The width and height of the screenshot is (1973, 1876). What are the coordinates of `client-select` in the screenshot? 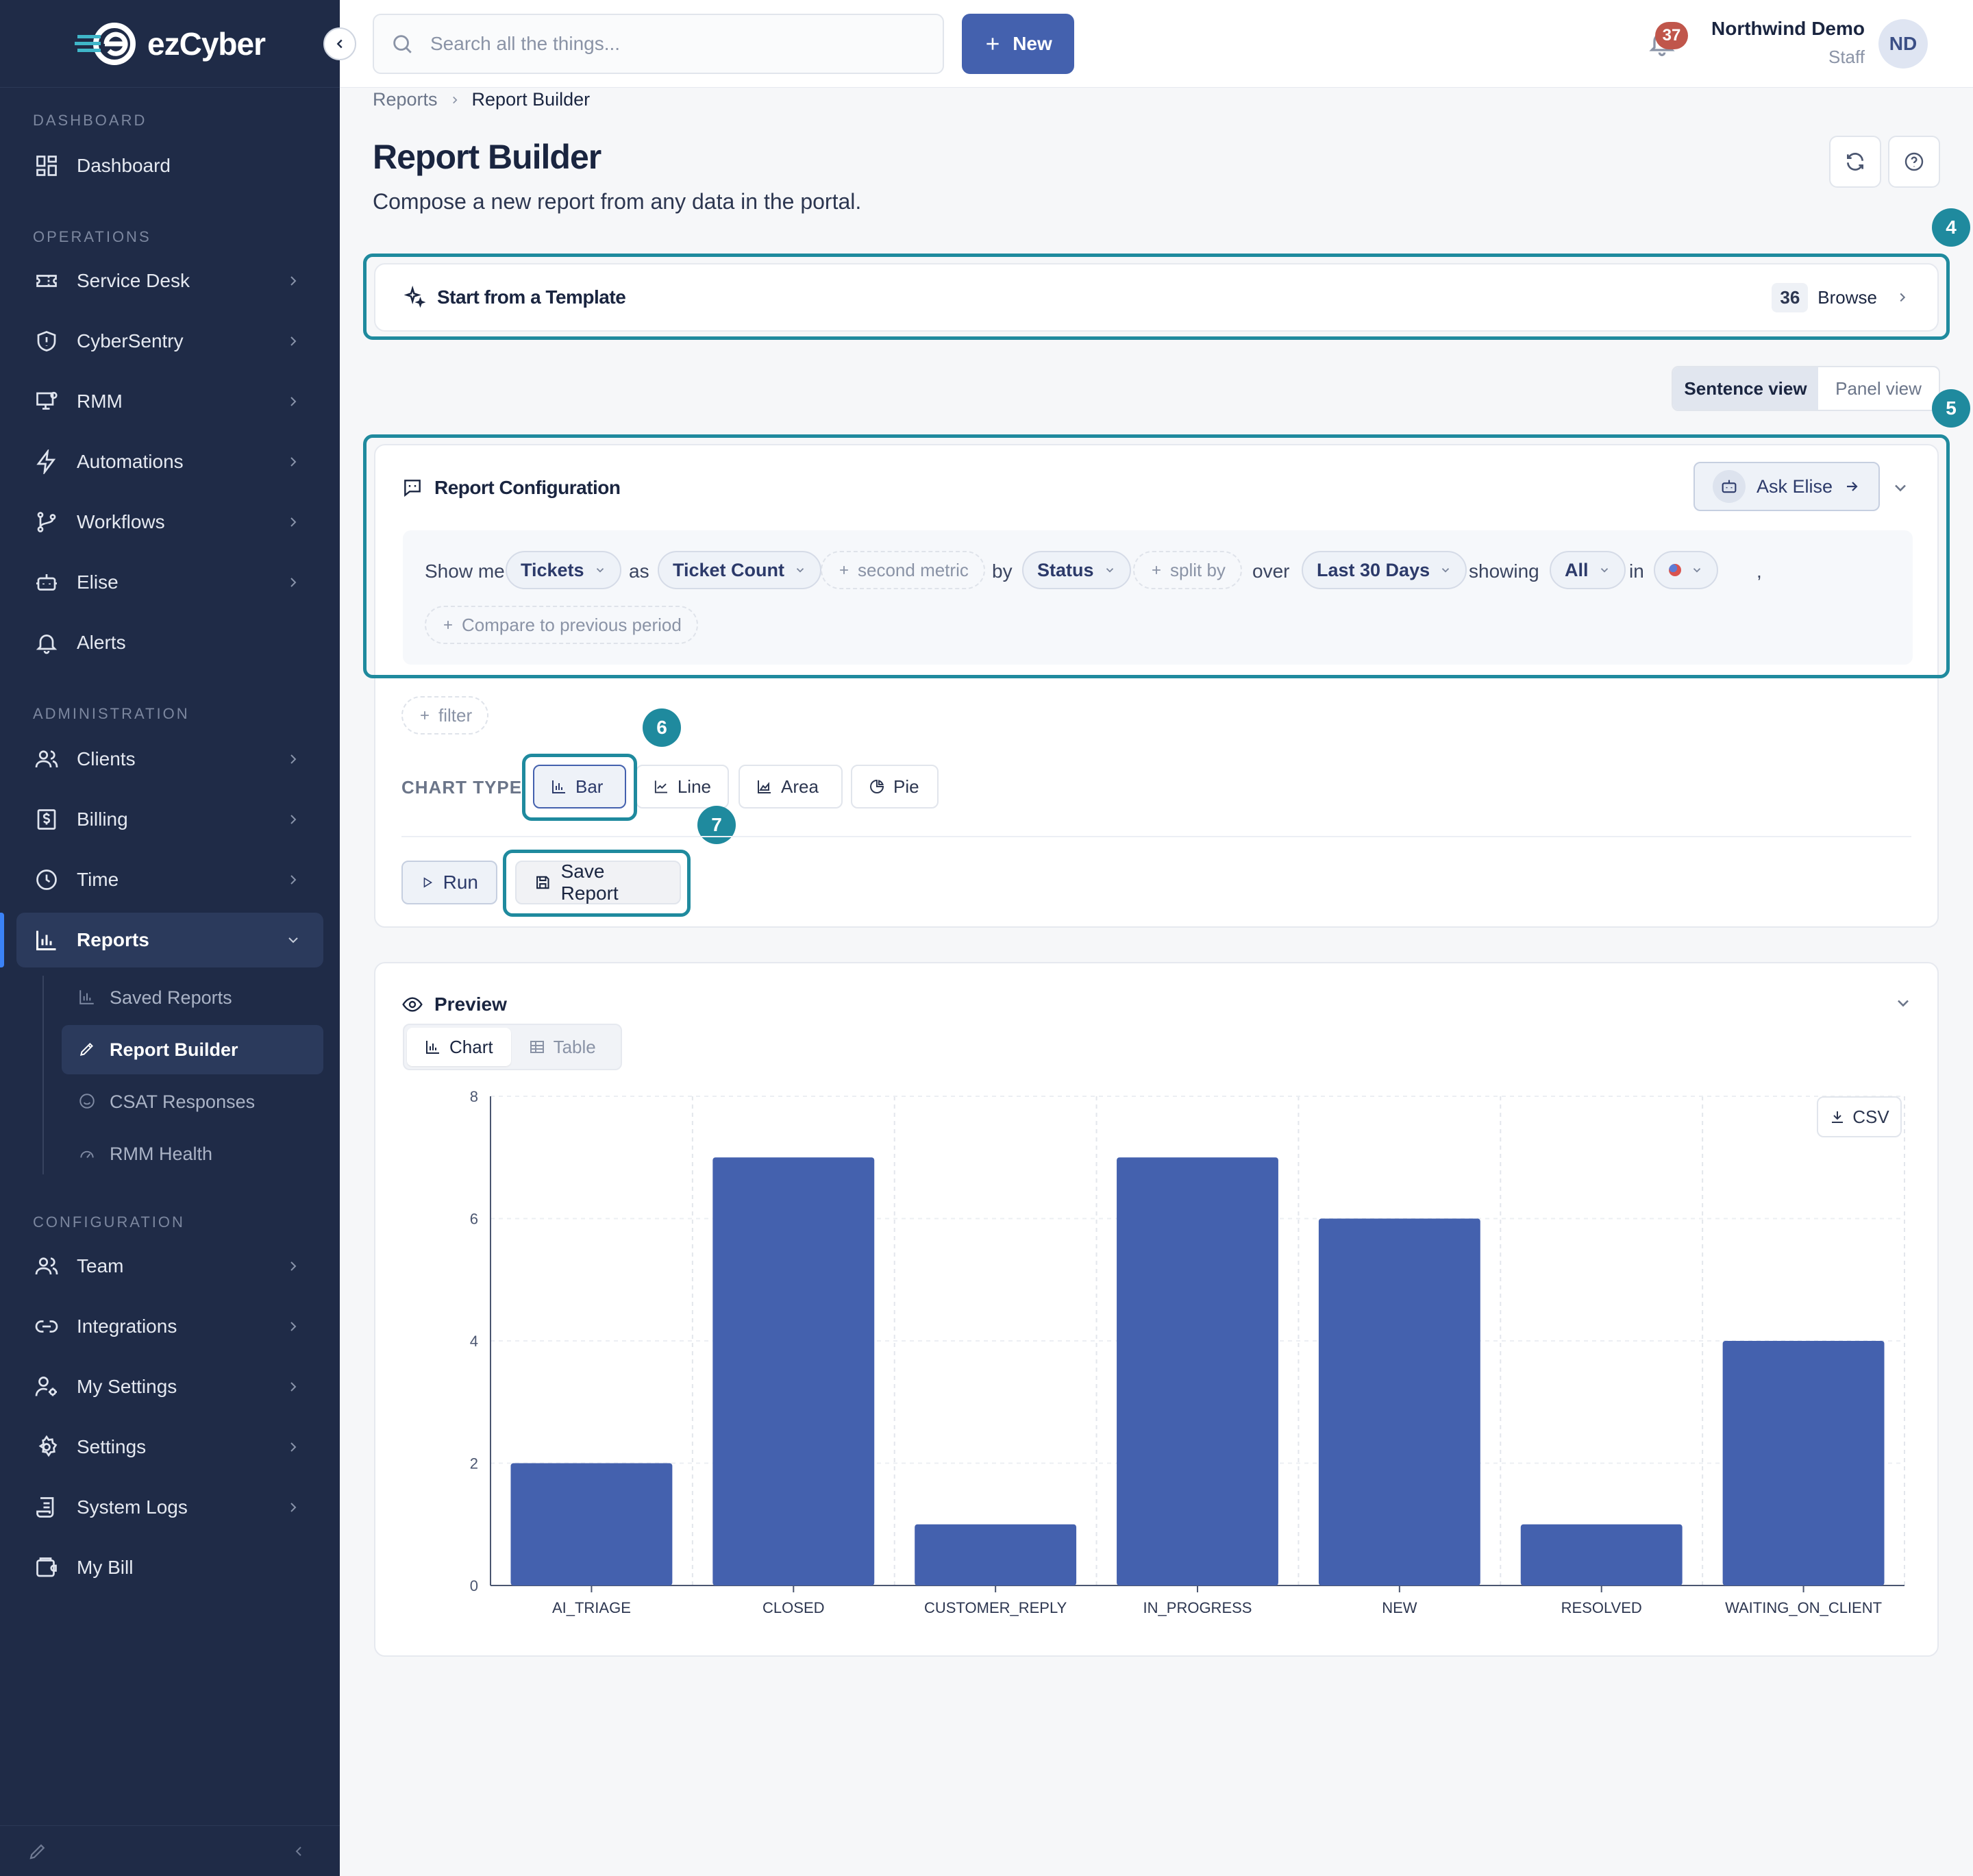 It's located at (1686, 570).